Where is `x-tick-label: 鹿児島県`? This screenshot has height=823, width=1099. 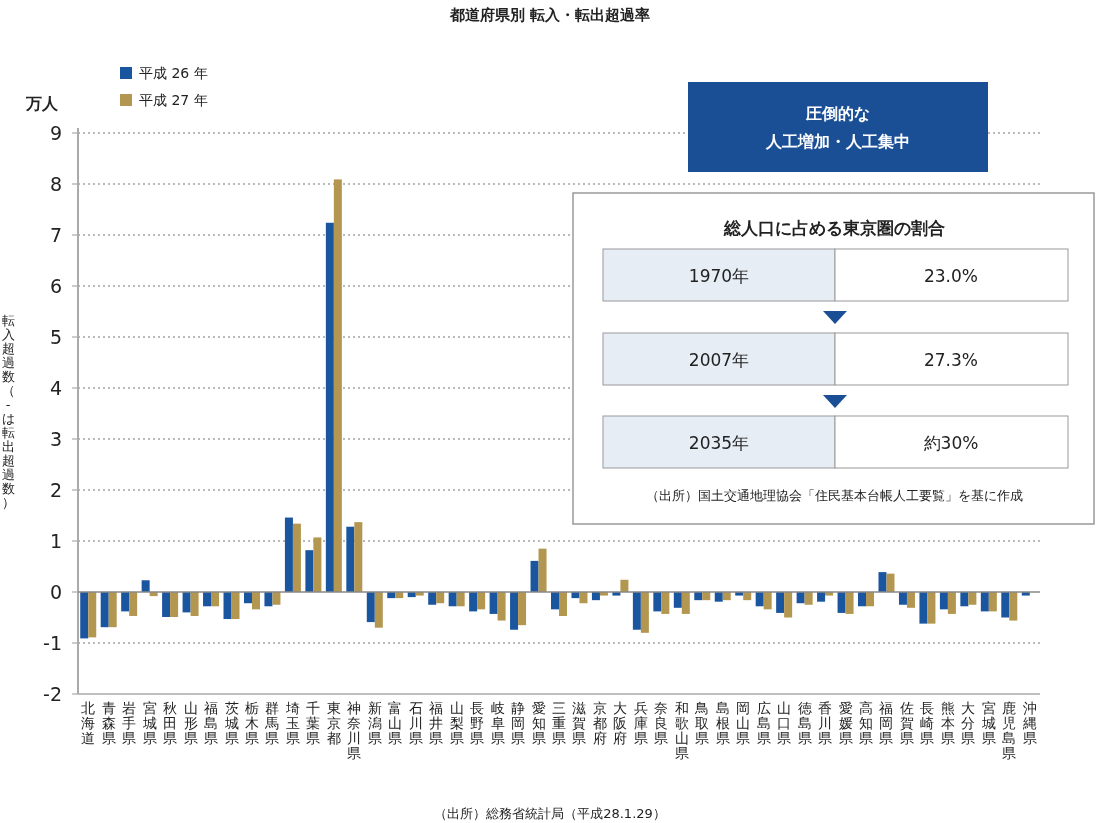 x-tick-label: 鹿児島県 is located at coordinates (1009, 730).